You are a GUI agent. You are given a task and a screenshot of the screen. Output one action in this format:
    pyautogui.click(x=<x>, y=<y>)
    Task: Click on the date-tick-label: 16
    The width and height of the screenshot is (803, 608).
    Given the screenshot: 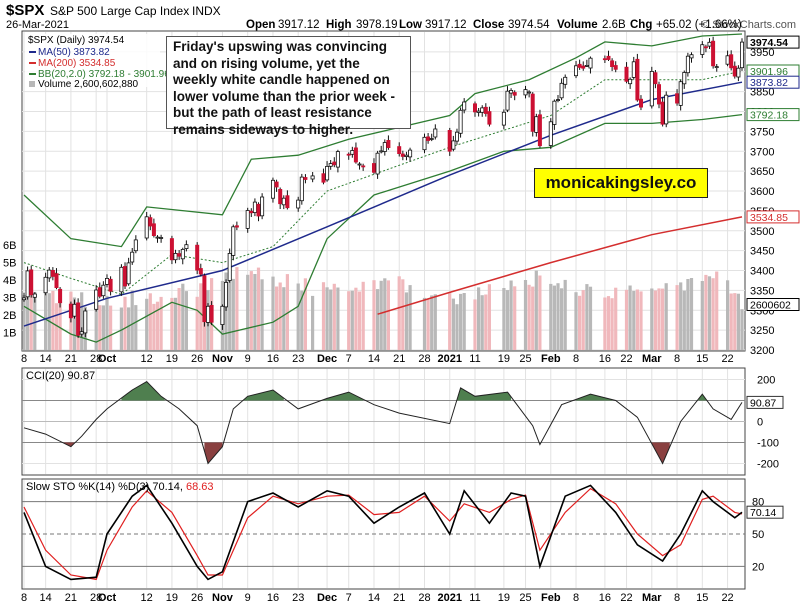 What is the action you would take?
    pyautogui.click(x=605, y=598)
    